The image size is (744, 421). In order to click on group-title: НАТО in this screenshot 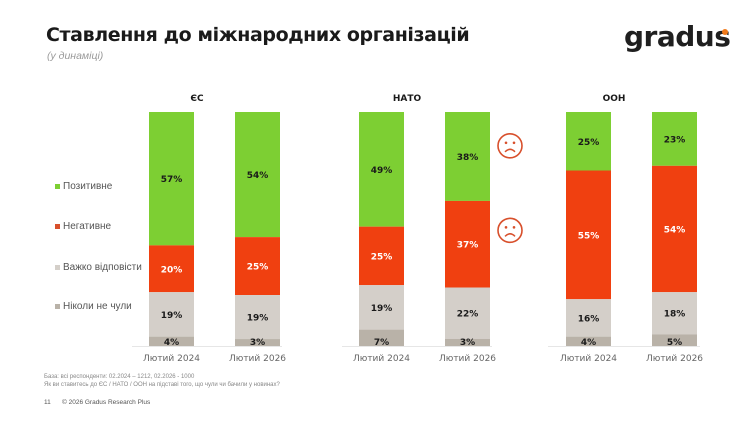, I will do `click(407, 99)`.